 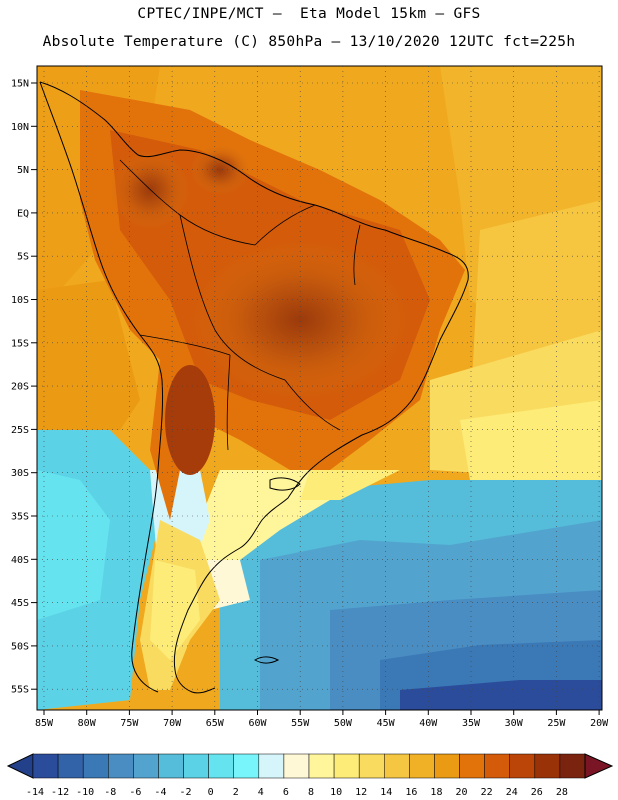 I want to click on colorbar-tick-label: 26, so click(x=537, y=792).